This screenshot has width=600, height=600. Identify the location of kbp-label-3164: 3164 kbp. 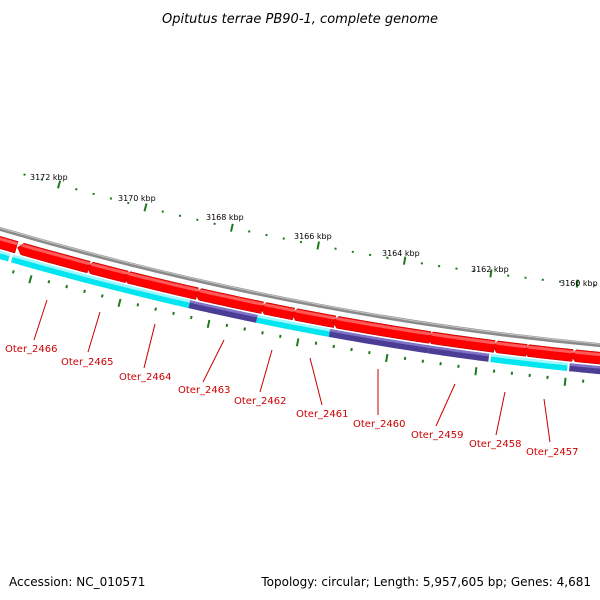
(401, 253).